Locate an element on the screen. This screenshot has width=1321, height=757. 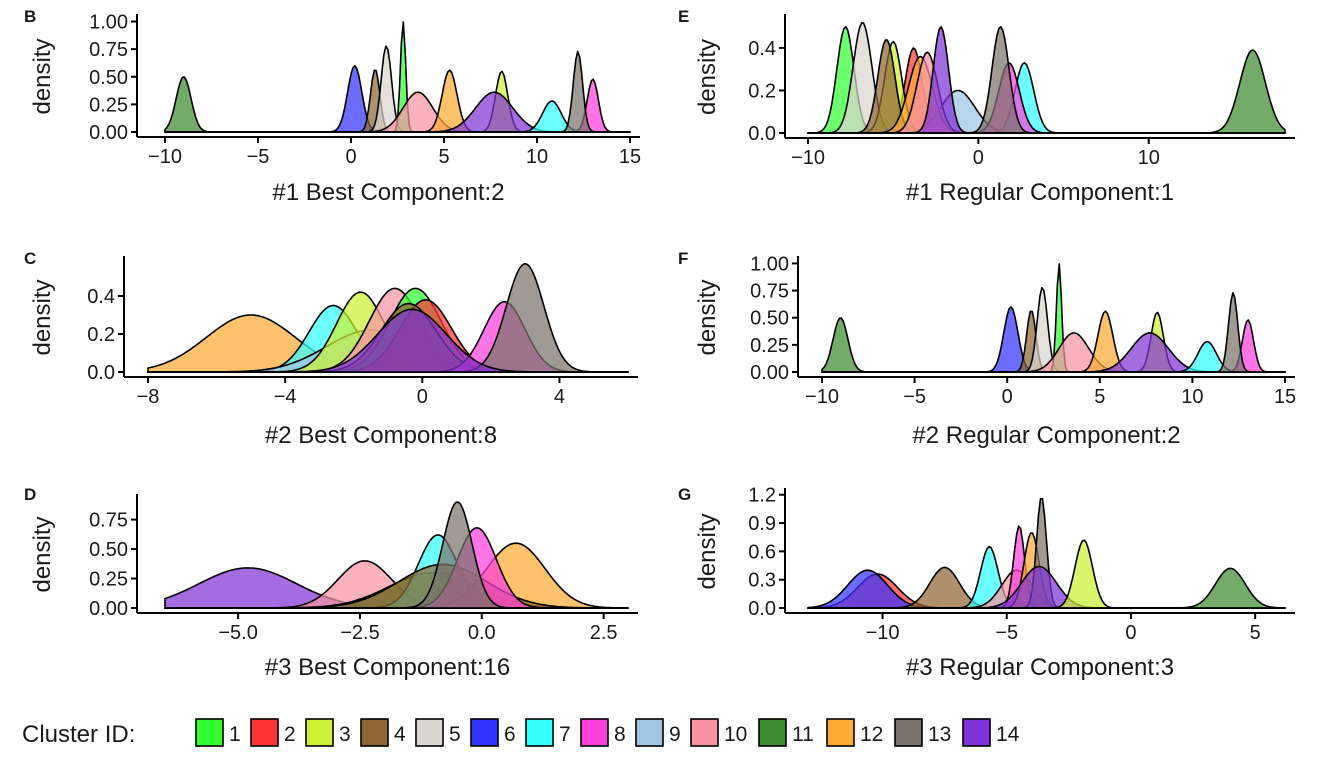
legend-label-7: 7 is located at coordinates (565, 734).